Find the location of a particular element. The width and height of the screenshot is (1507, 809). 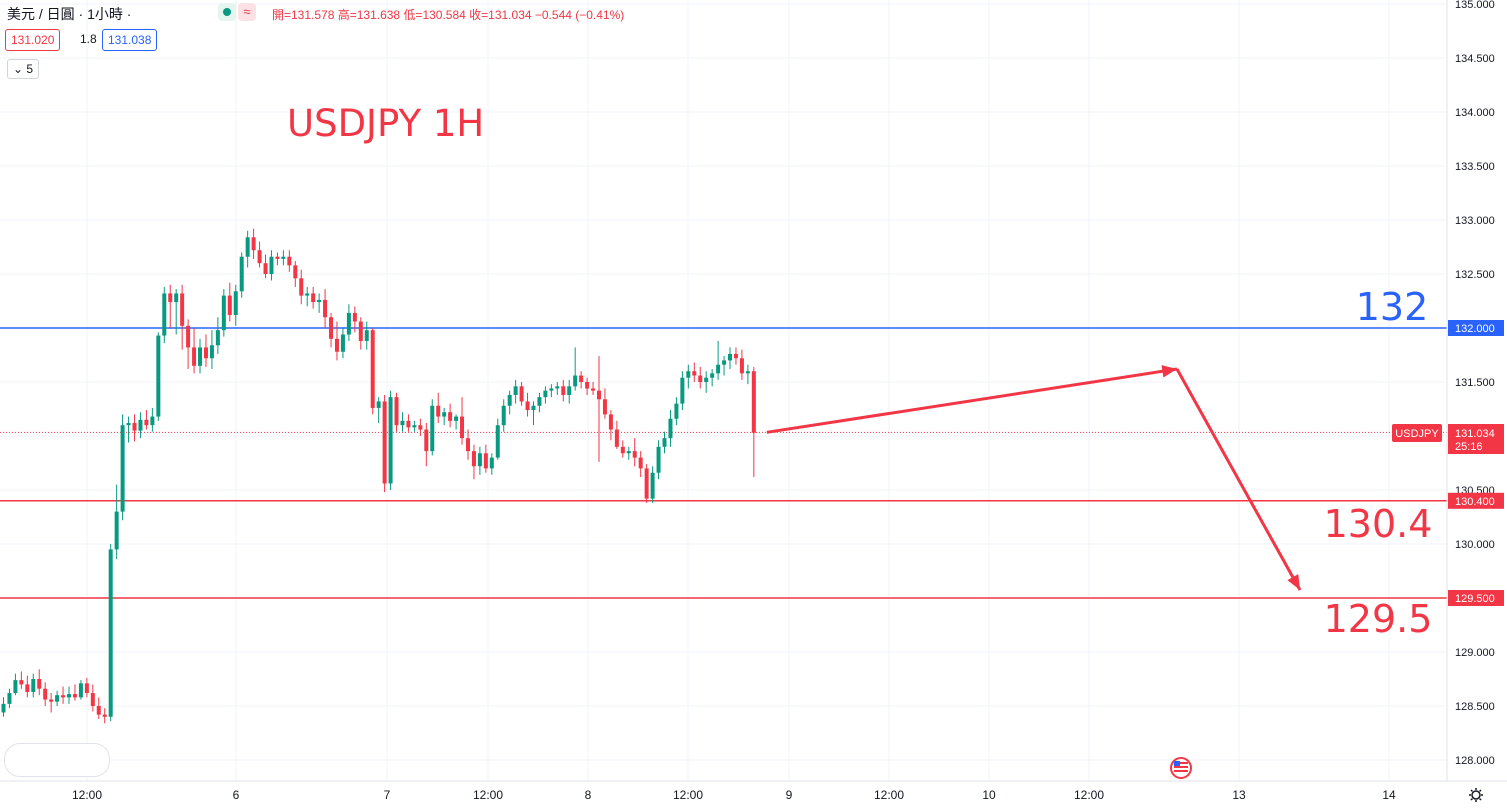

price-tick-label: 133.500 is located at coordinates (1475, 167).